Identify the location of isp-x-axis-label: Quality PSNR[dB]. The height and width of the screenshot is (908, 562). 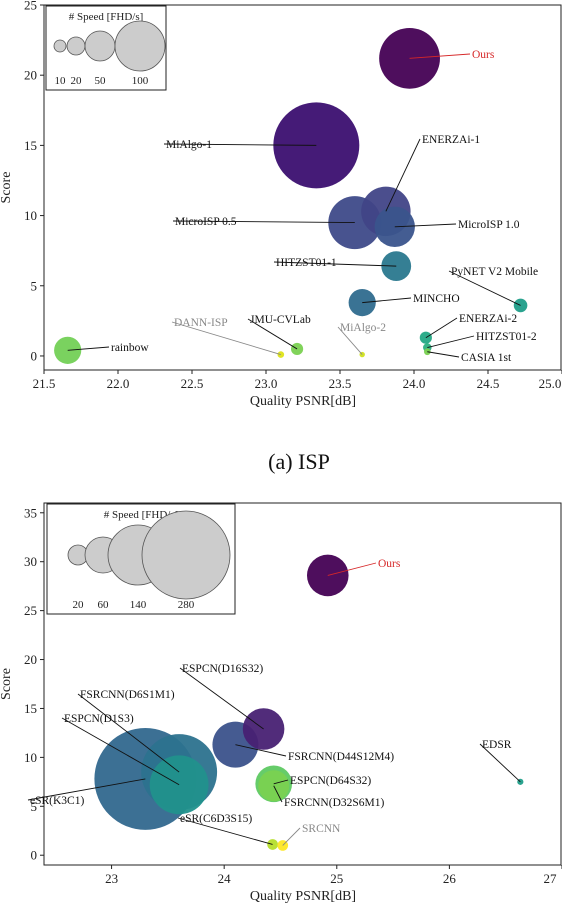
(303, 401).